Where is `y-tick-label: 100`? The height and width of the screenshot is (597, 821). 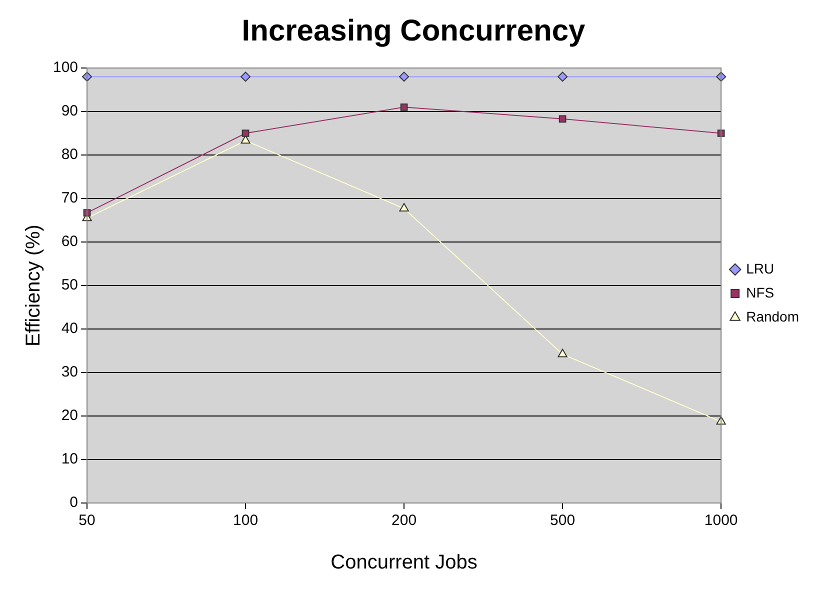 y-tick-label: 100 is located at coordinates (65, 67).